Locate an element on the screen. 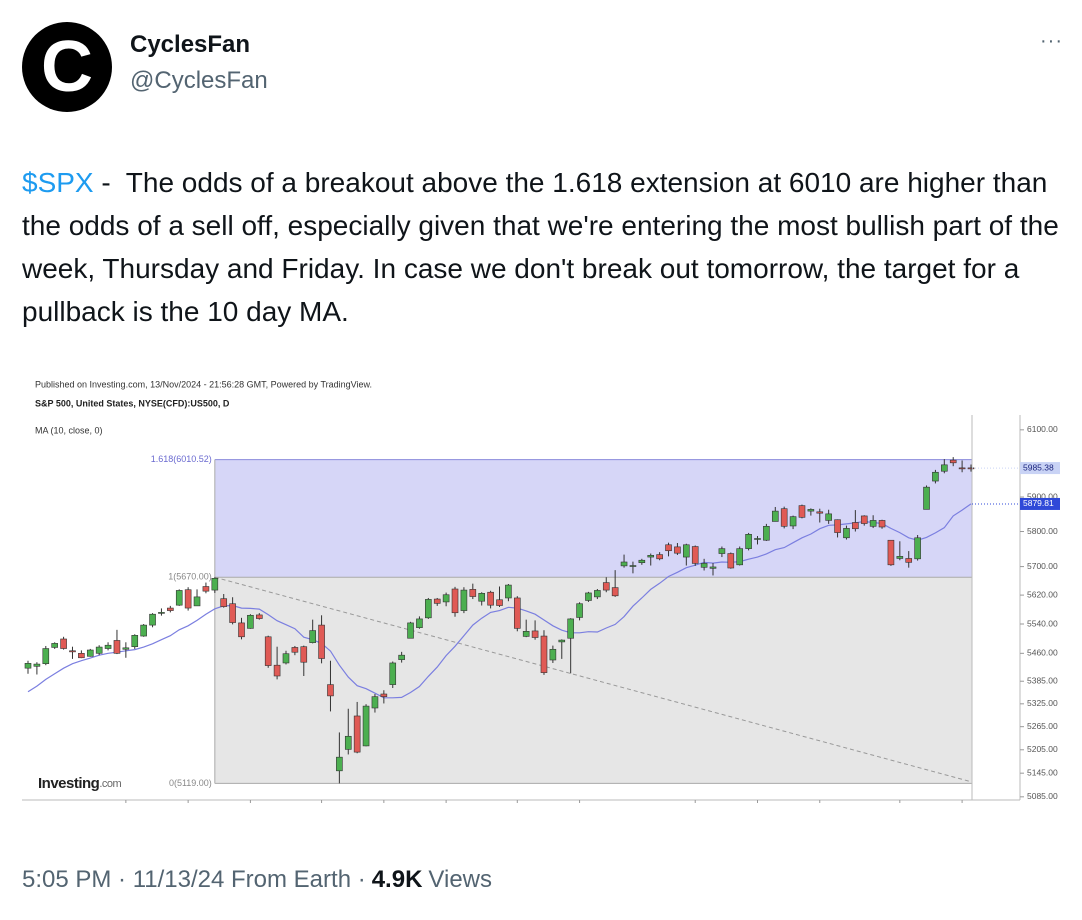 The width and height of the screenshot is (1082, 920). y-tick-label: 5620.00 is located at coordinates (1042, 594).